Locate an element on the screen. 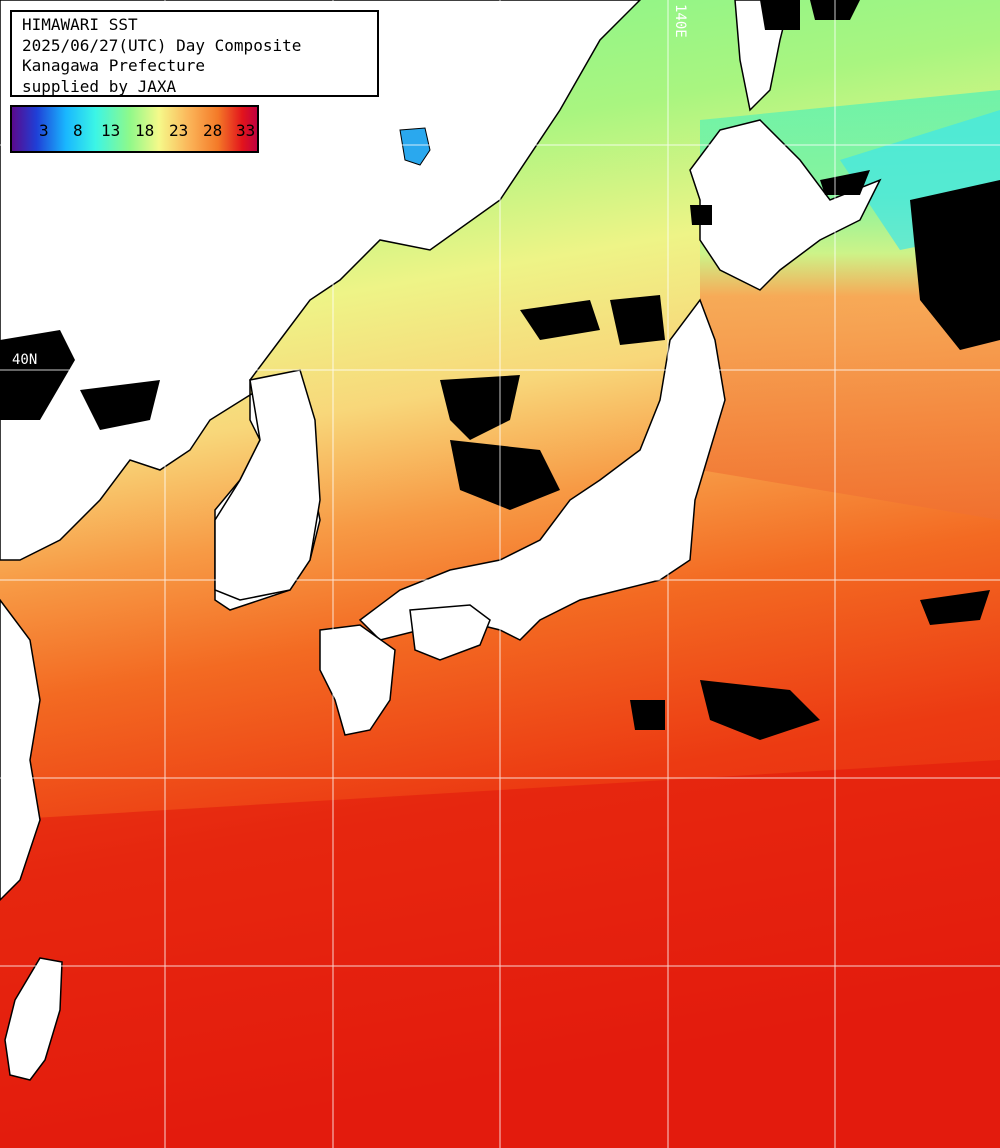 The image size is (1000, 1148). land-shikoku is located at coordinates (450, 632).